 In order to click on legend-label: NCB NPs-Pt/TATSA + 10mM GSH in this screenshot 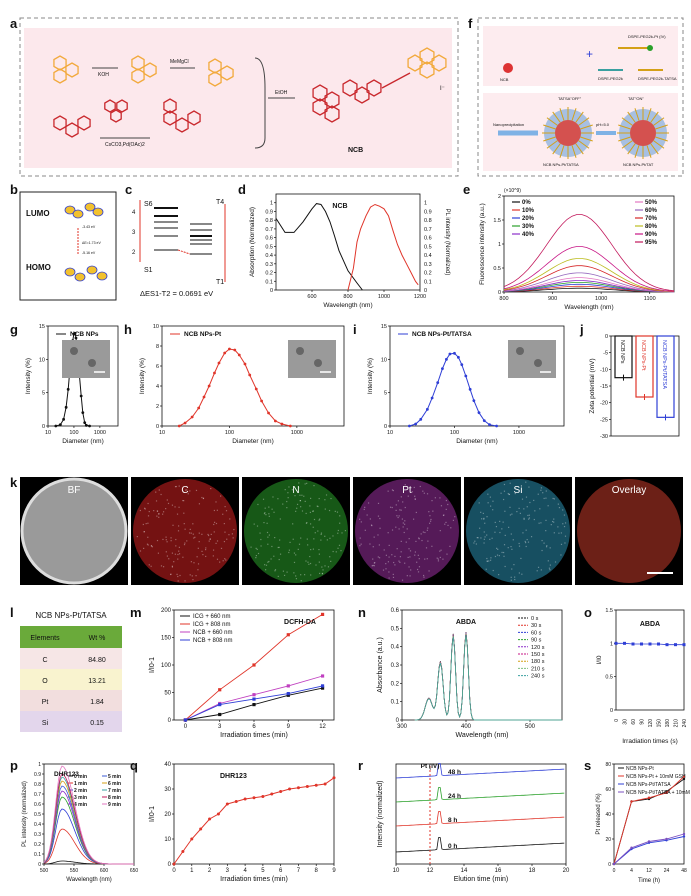, I will do `click(658, 793)`.